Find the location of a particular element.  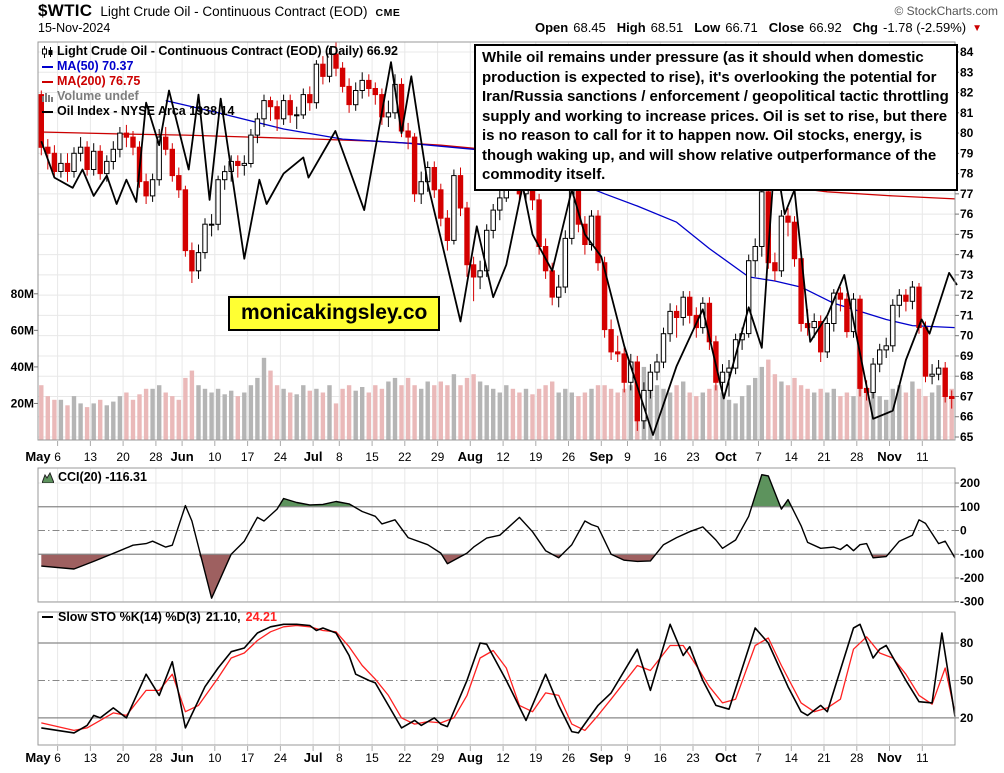

low-label: Low is located at coordinates (707, 27).